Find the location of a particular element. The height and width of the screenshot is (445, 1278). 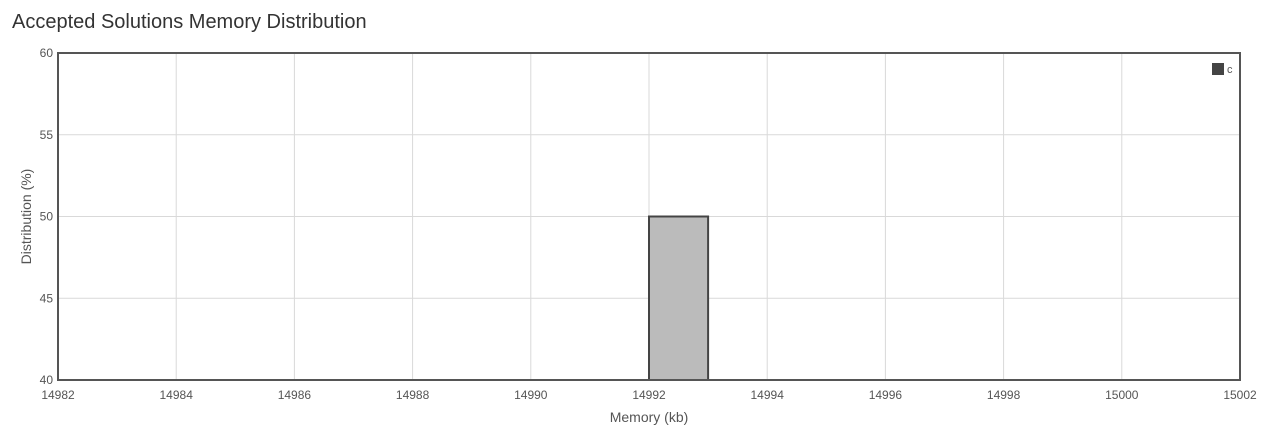

bars is located at coordinates (679, 298).